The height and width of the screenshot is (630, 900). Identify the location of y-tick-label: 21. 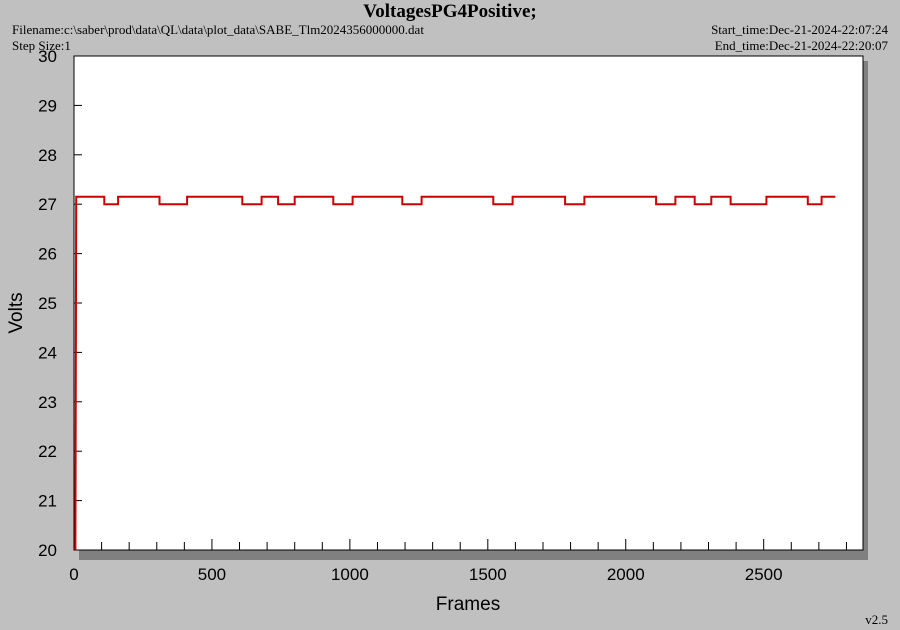
(47, 501).